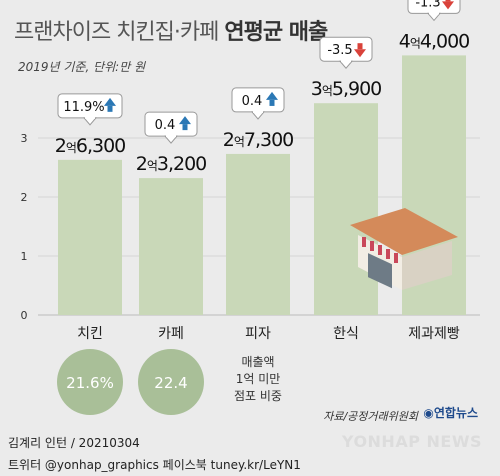  Describe the element at coordinates (171, 334) in the screenshot. I see `x-category-label: 카페` at that location.